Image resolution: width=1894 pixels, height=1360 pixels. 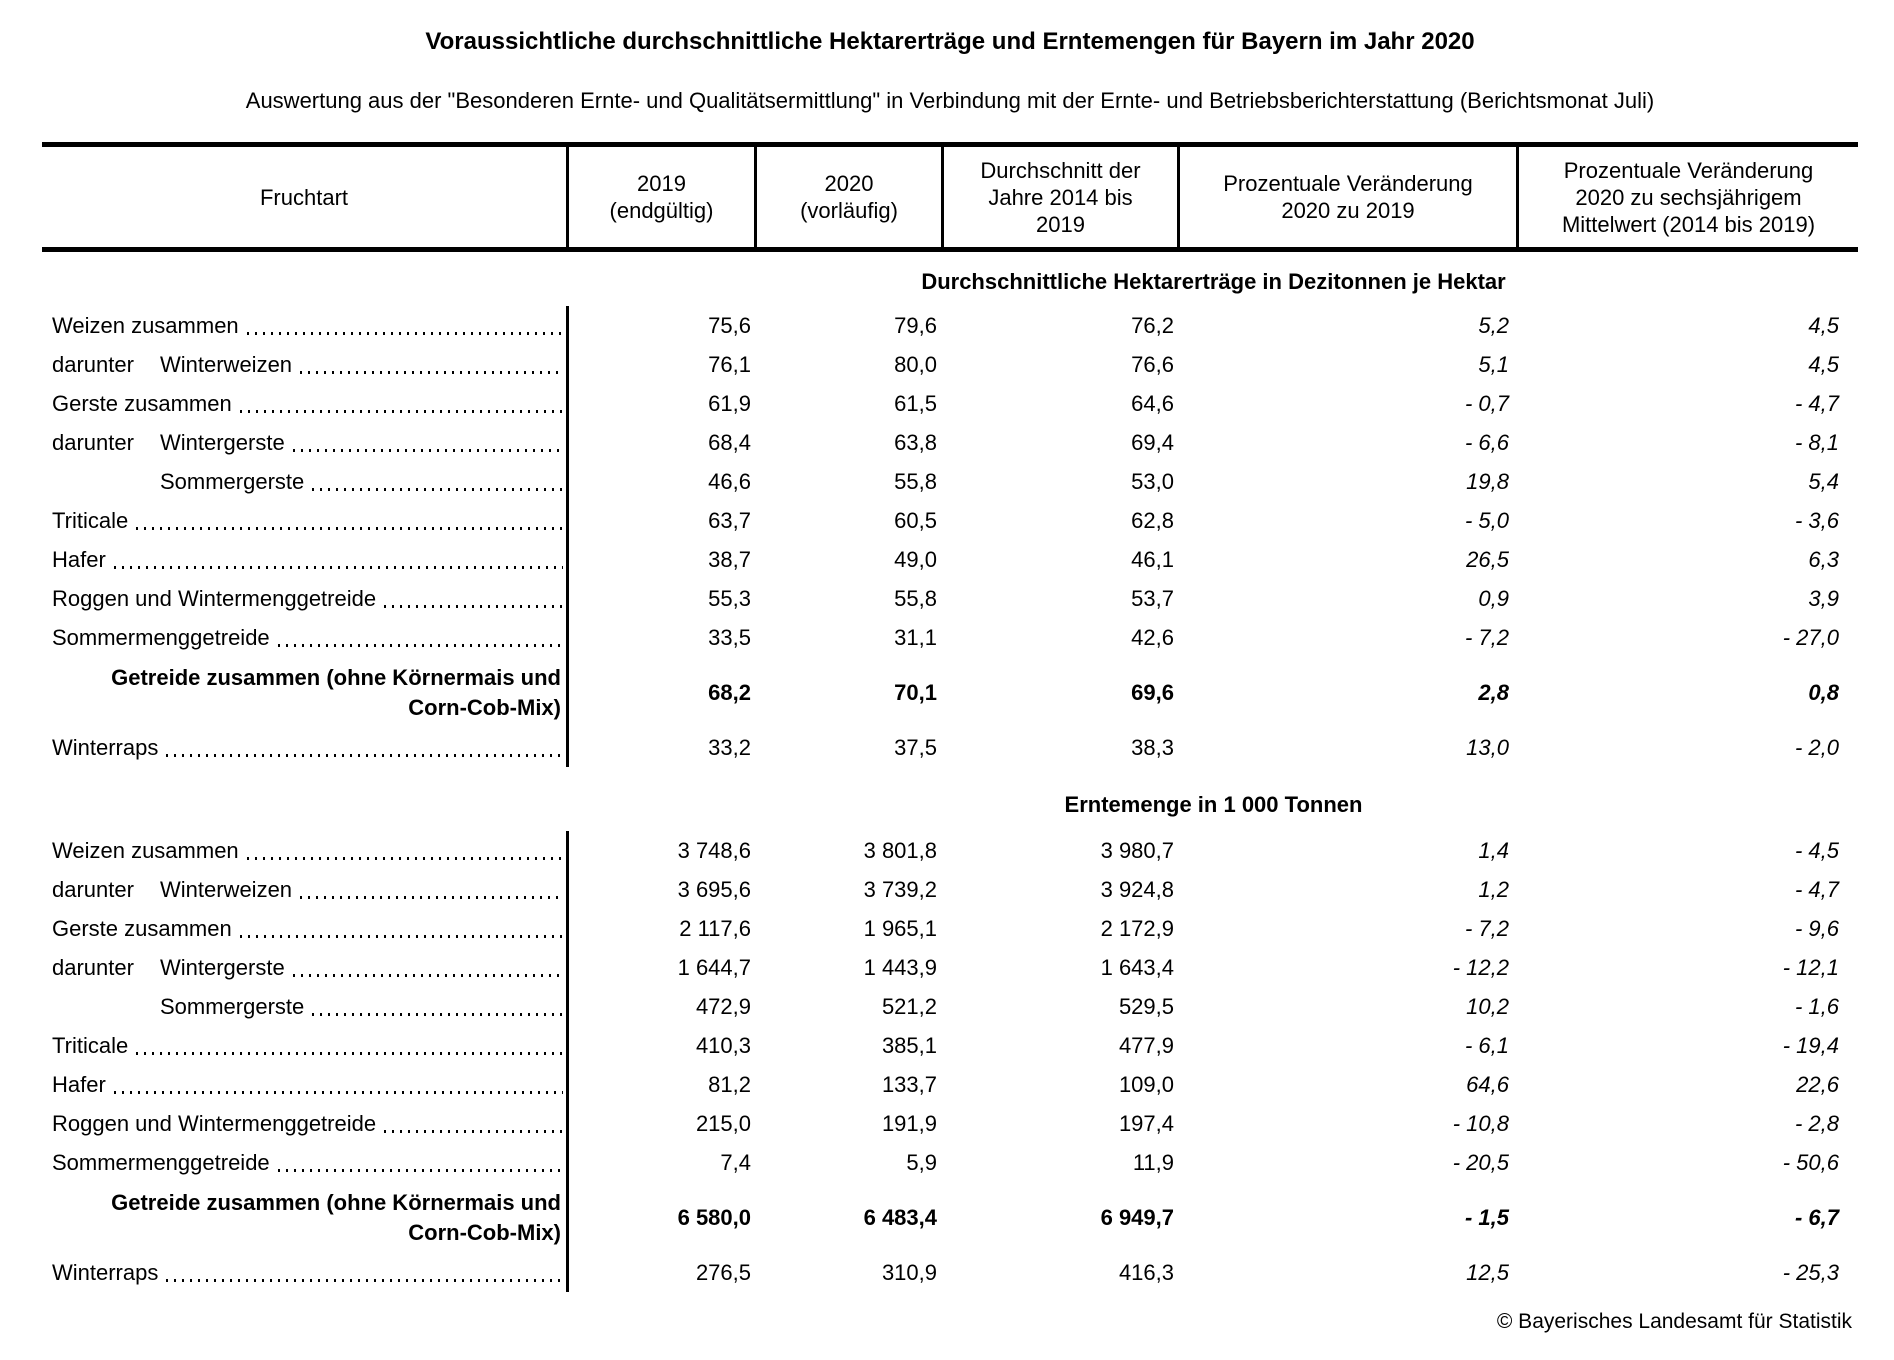 What do you see at coordinates (1487, 747) in the screenshot?
I see `value-cell: 13,0` at bounding box center [1487, 747].